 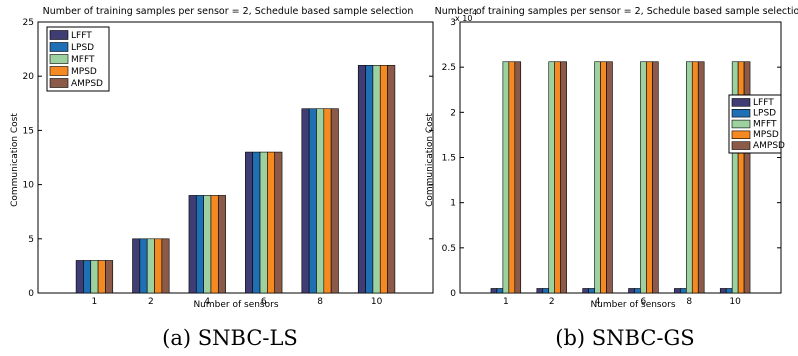 I want to click on chart-b-ytick-label: 1, so click(x=453, y=204).